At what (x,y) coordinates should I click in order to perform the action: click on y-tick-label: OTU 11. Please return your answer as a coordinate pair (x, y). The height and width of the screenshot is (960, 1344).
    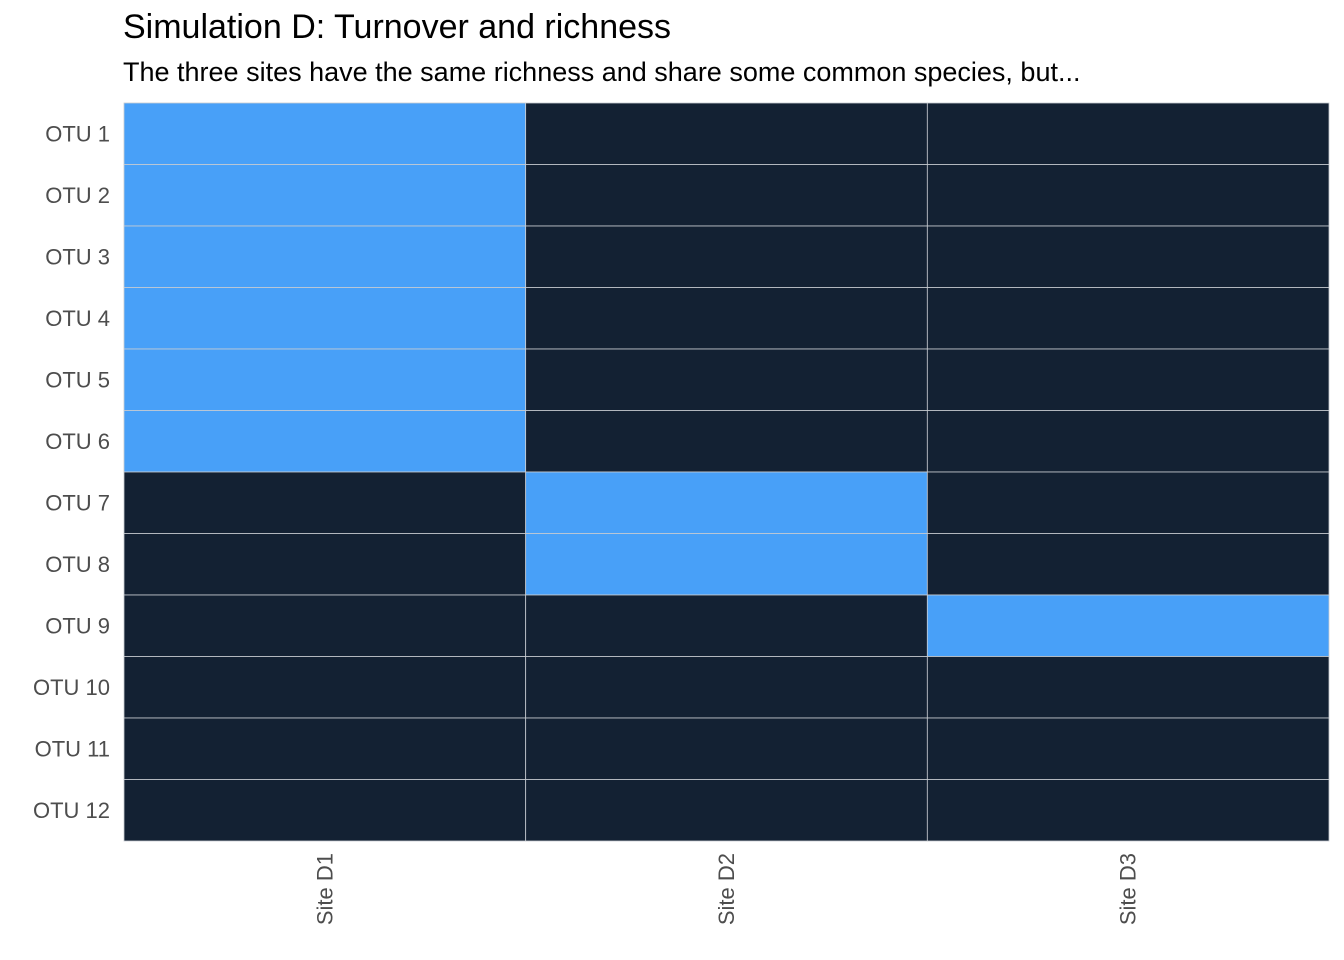
    Looking at the image, I should click on (72, 748).